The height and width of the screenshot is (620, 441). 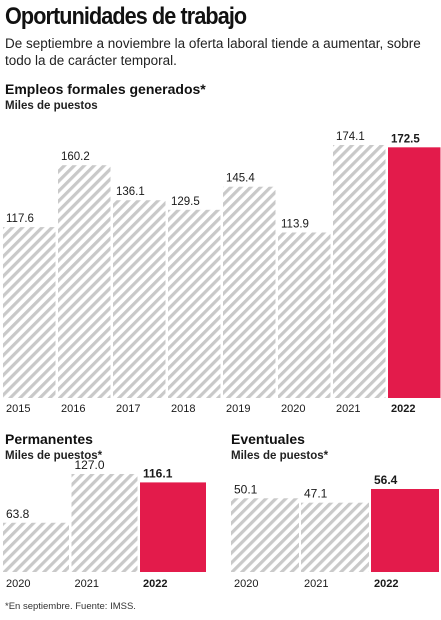 I want to click on main-value-label-2022: 172.5, so click(x=405, y=139).